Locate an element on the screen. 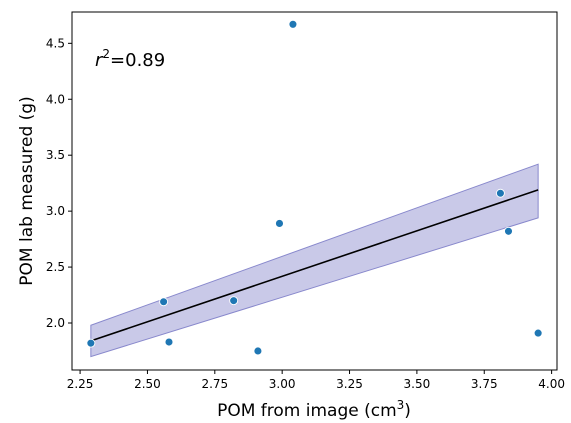 This screenshot has width=571, height=423. y-tick-label: 3.5 is located at coordinates (55, 155).